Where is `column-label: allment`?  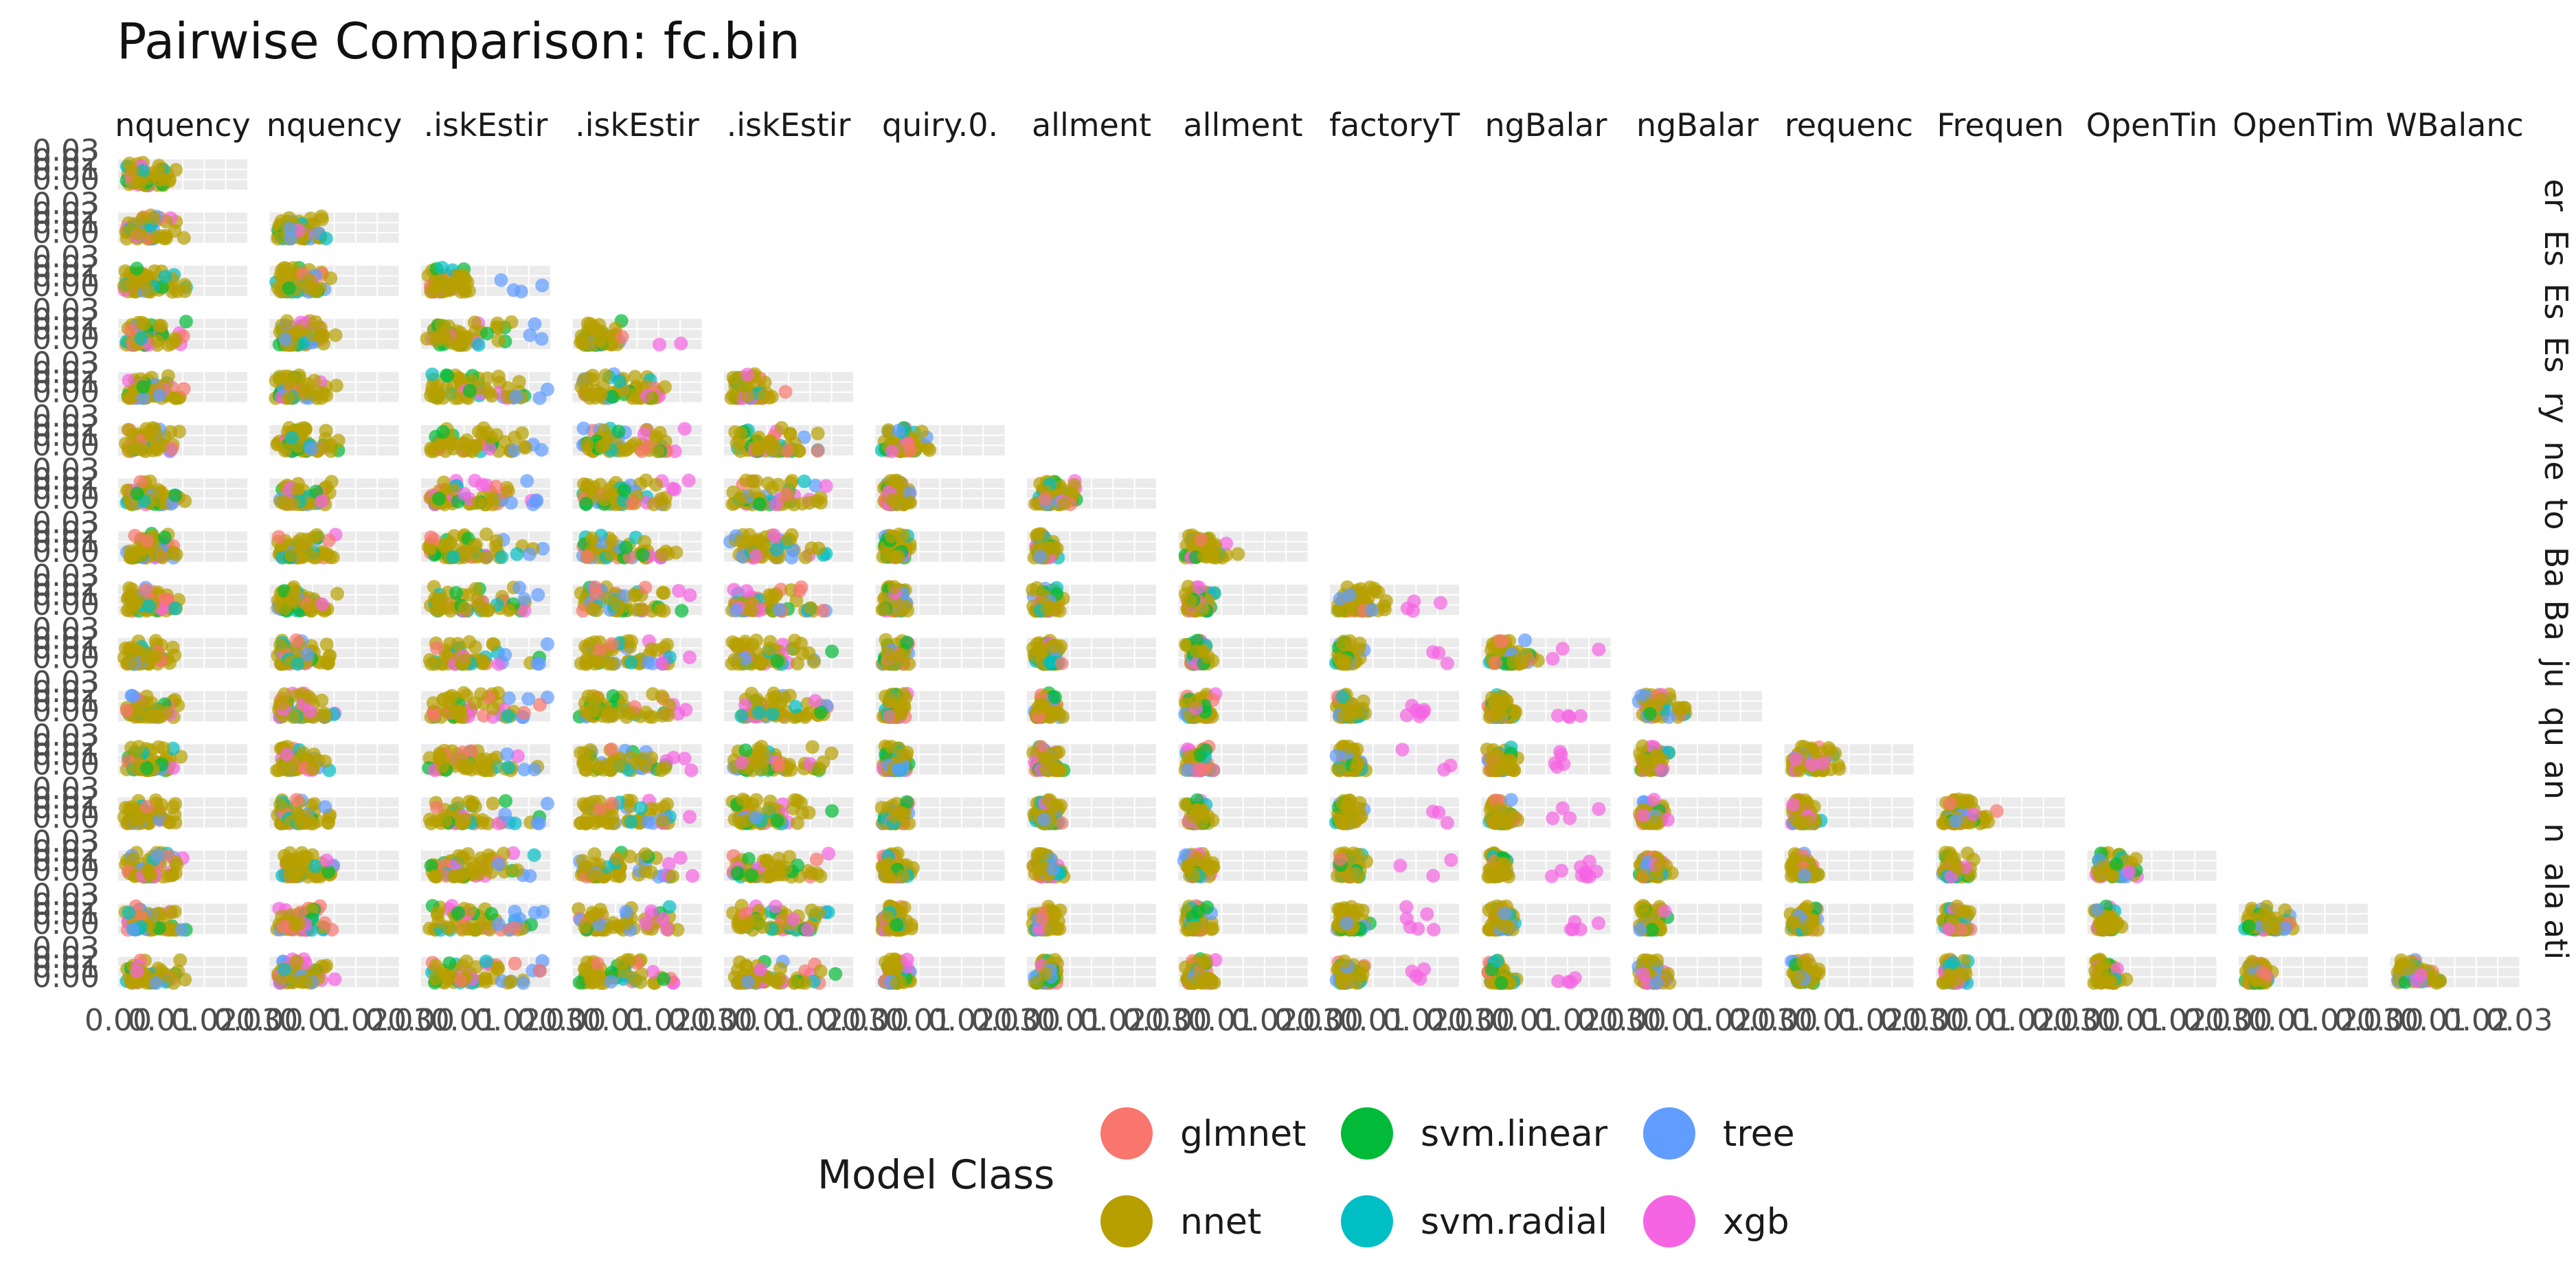
column-label: allment is located at coordinates (1242, 125).